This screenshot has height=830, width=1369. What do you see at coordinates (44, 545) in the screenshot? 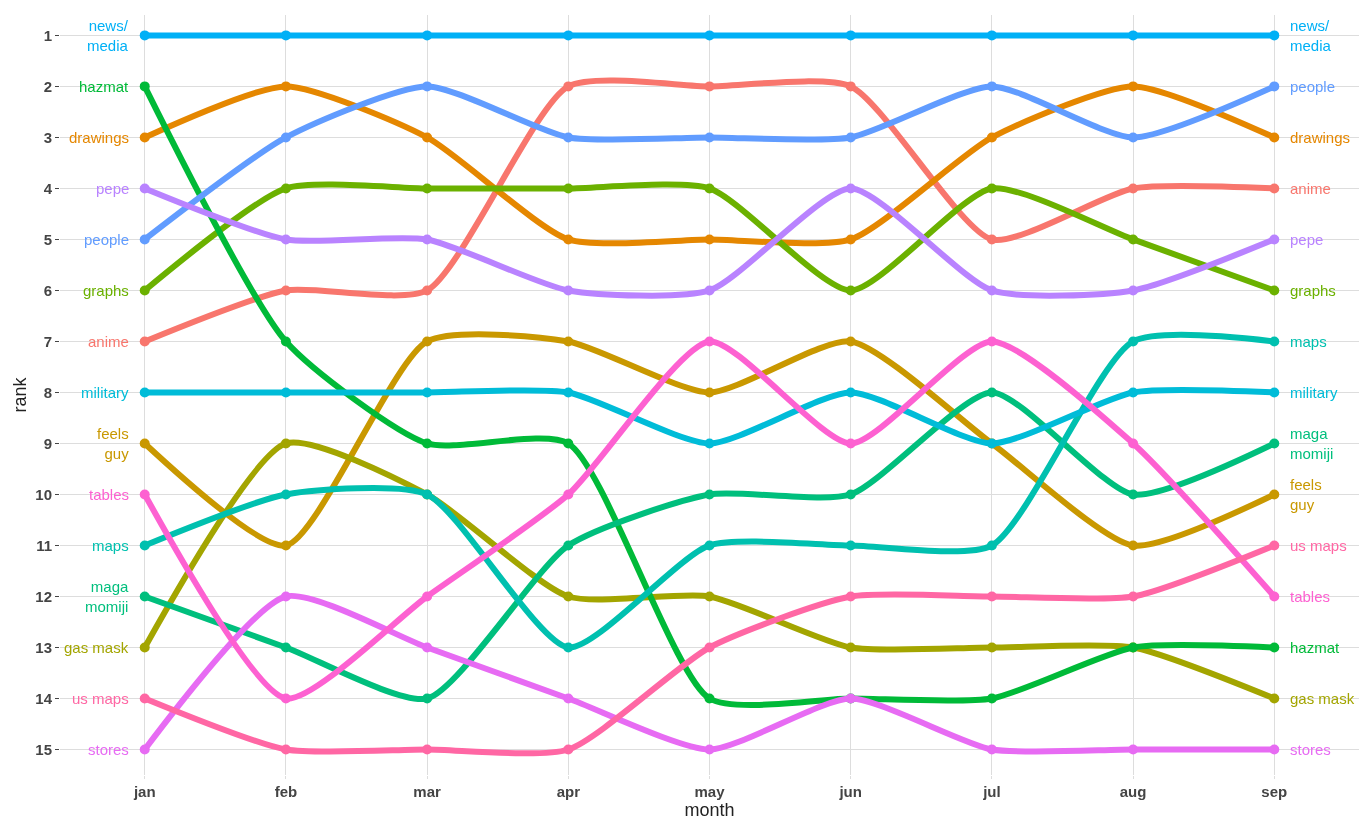
I see `y-tick-label: 11` at bounding box center [44, 545].